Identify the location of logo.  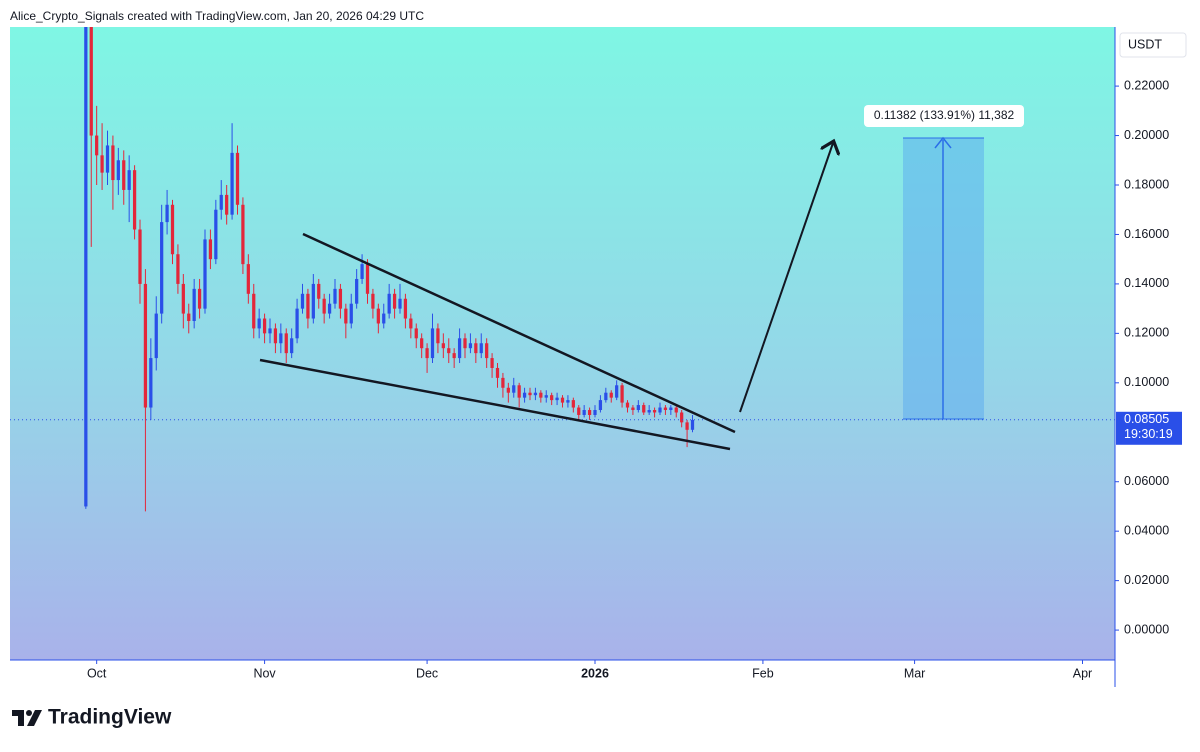
(27, 718).